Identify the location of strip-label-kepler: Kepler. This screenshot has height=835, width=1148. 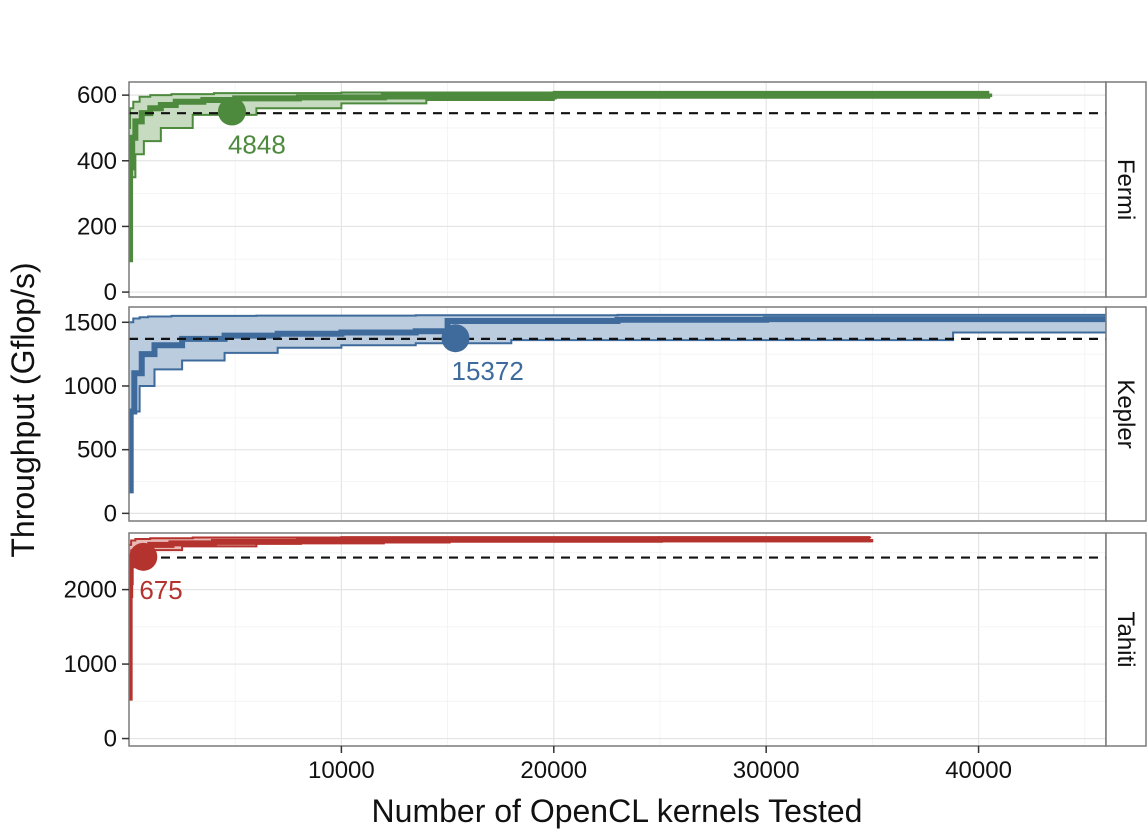
(1125, 413).